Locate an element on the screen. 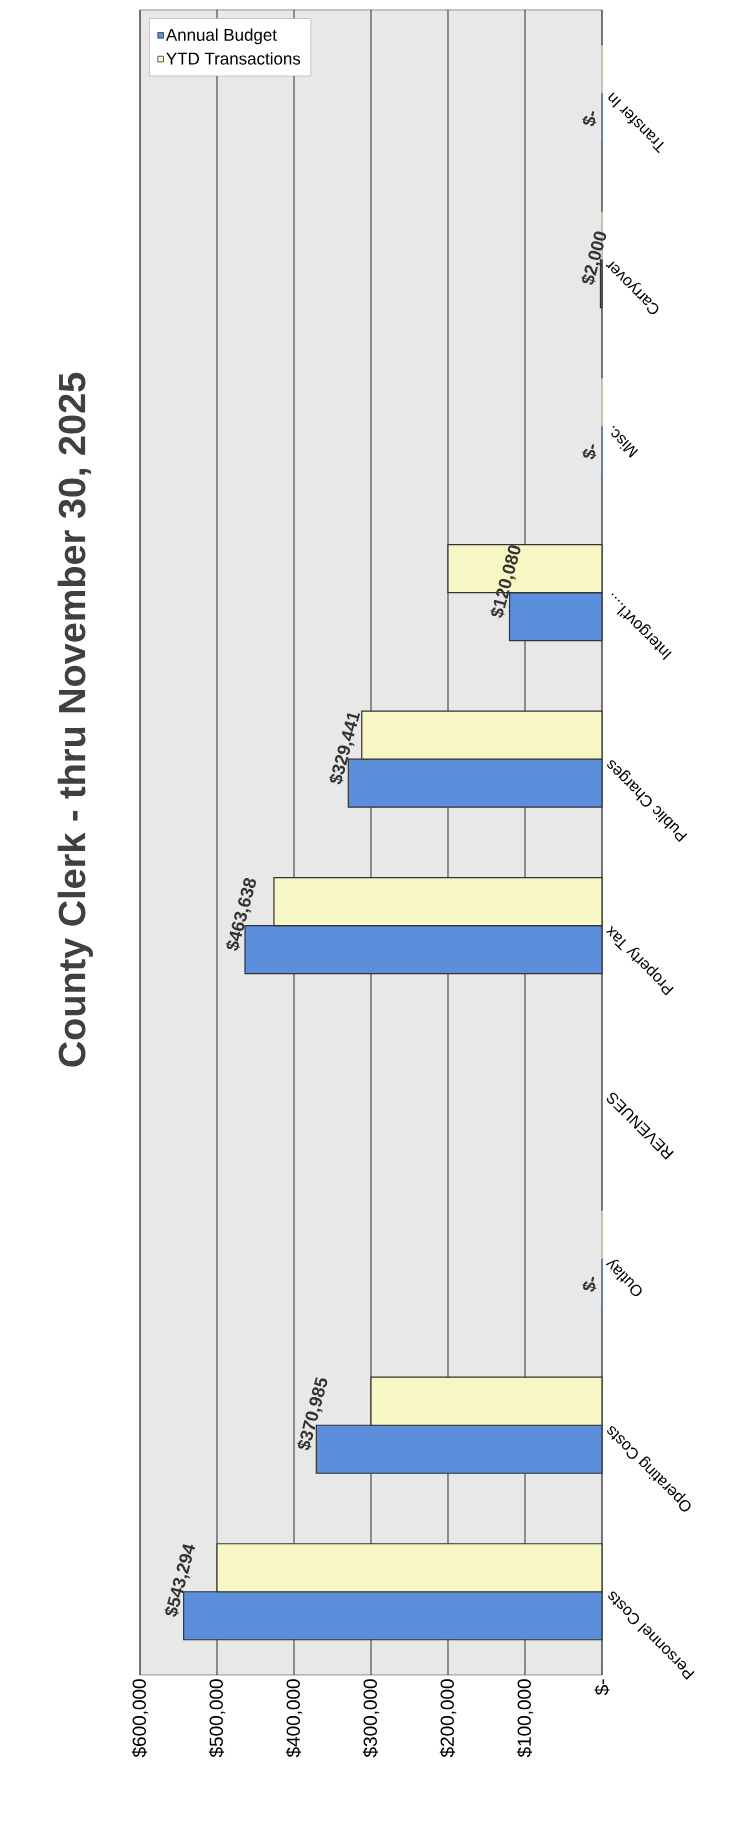 This screenshot has height=1845, width=743. x-tick-label: $600,000 is located at coordinates (140, 1718).